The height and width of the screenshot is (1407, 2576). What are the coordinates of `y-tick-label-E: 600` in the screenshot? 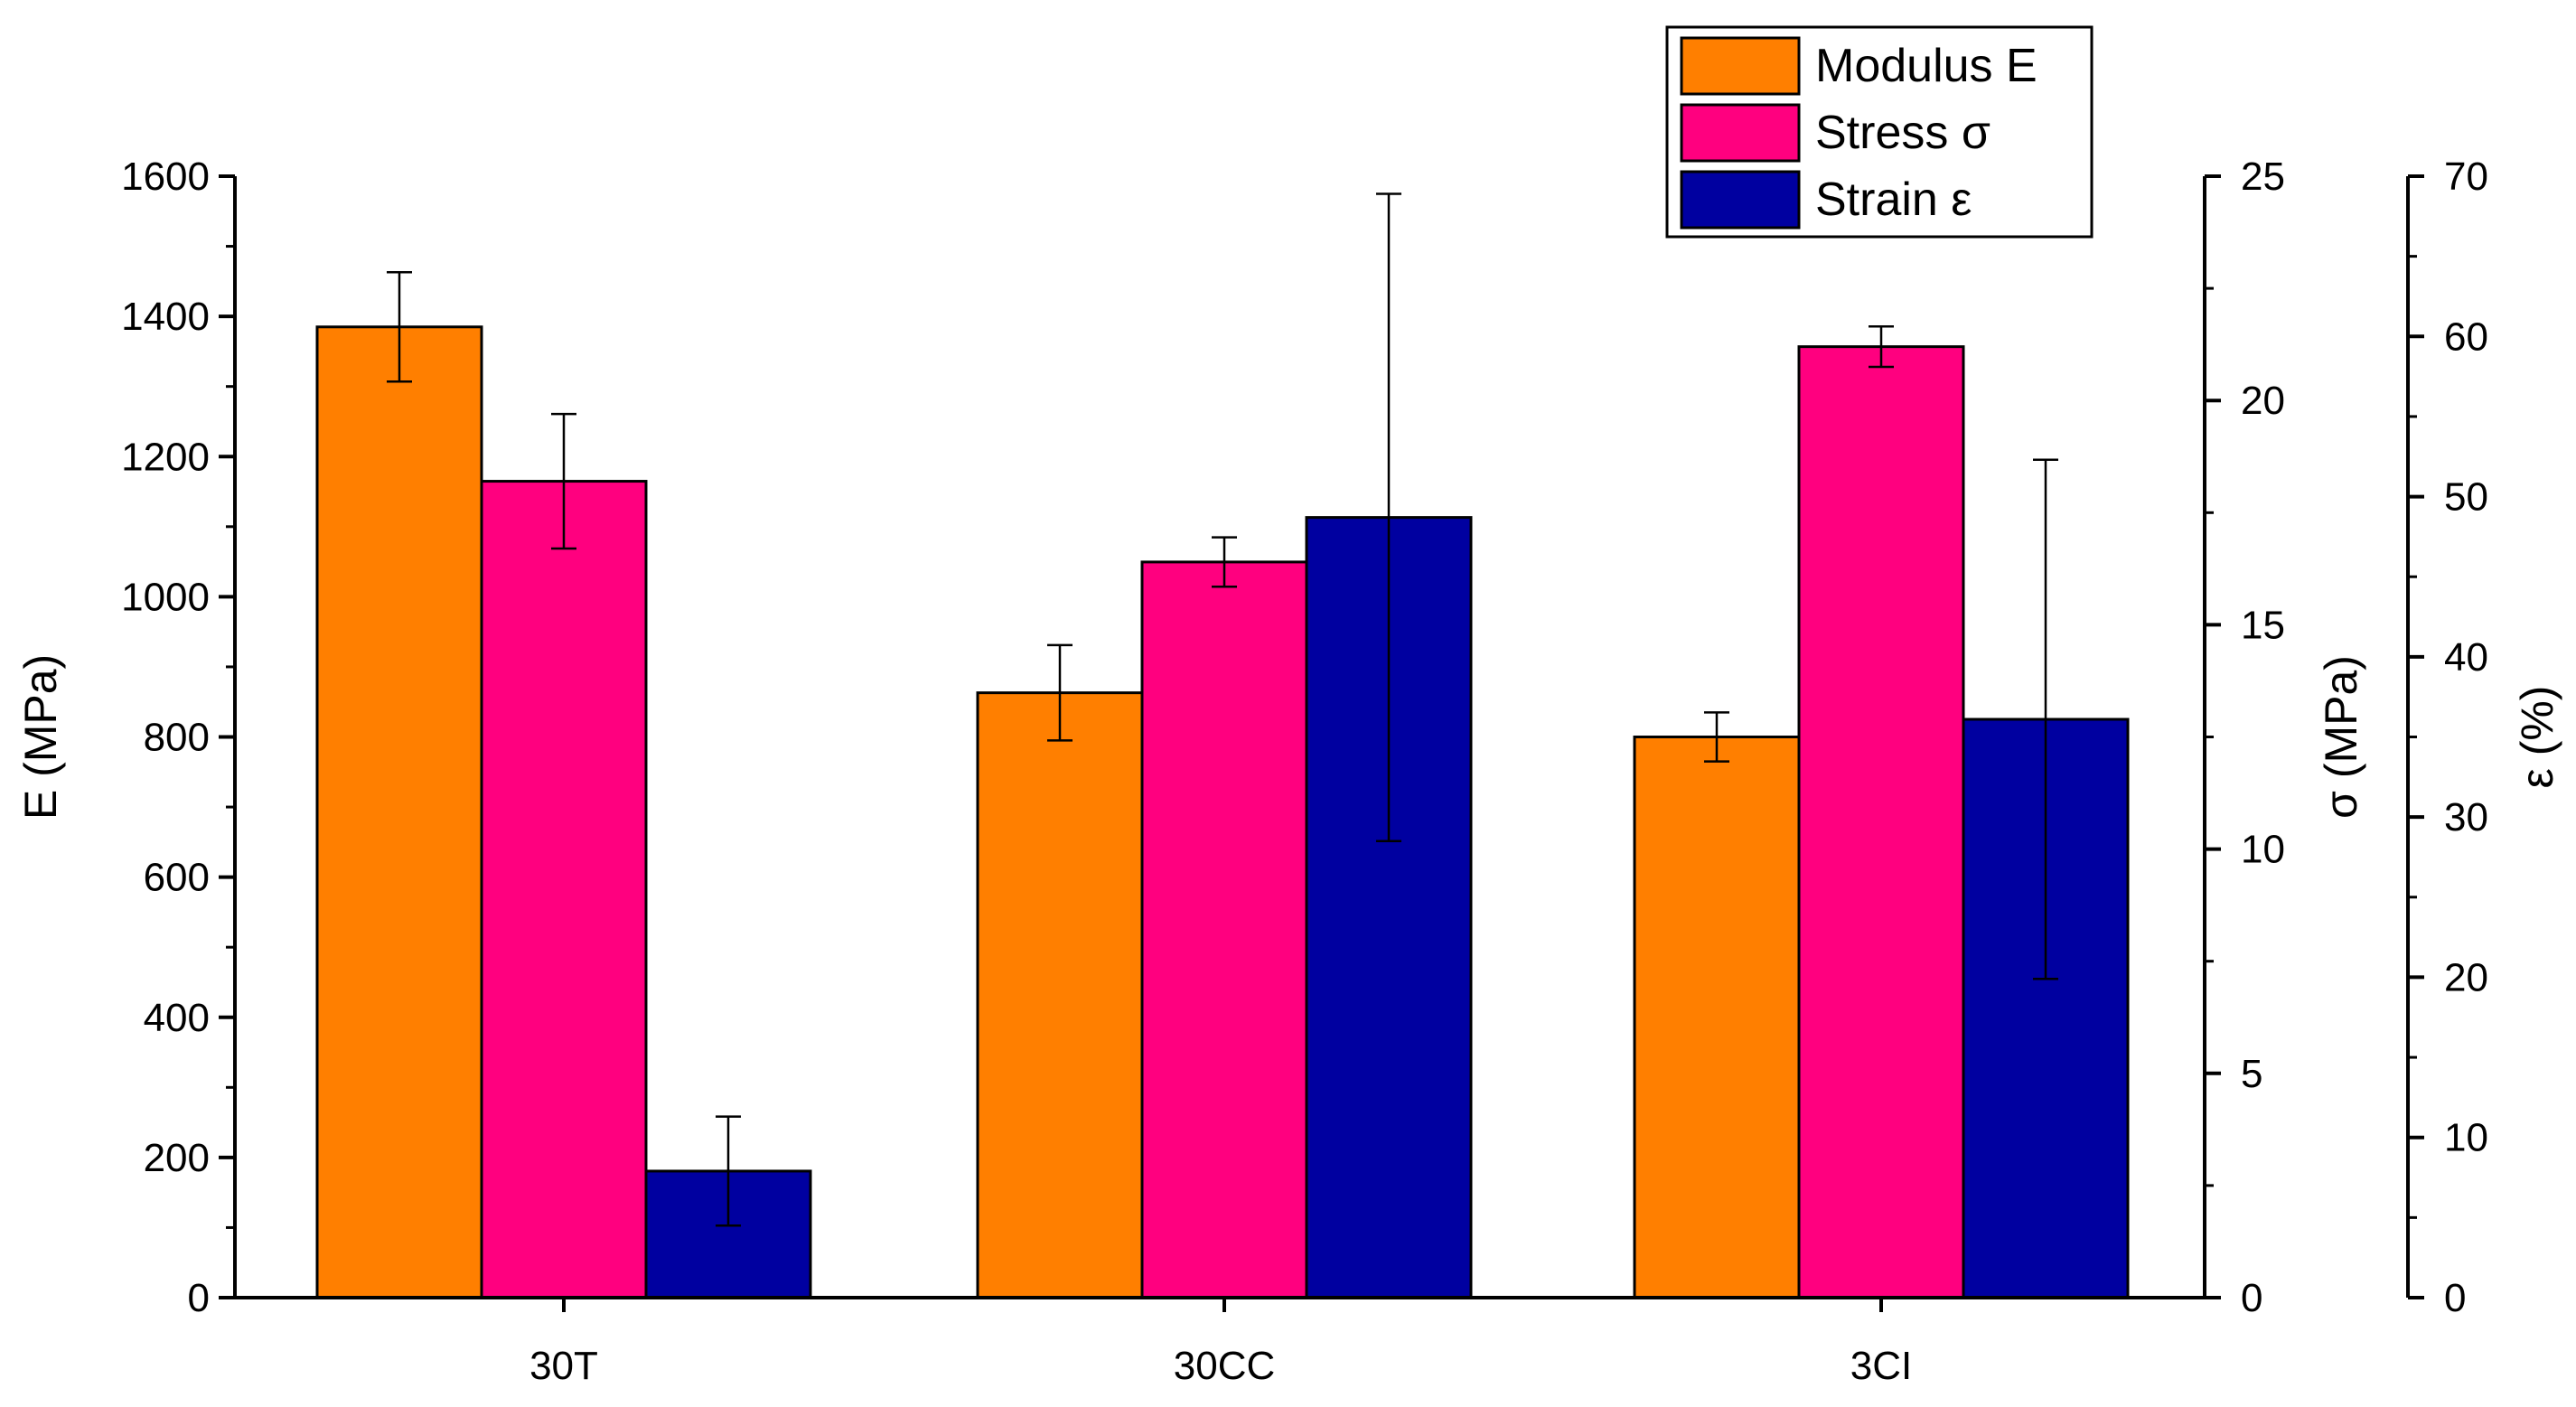 It's located at (177, 878).